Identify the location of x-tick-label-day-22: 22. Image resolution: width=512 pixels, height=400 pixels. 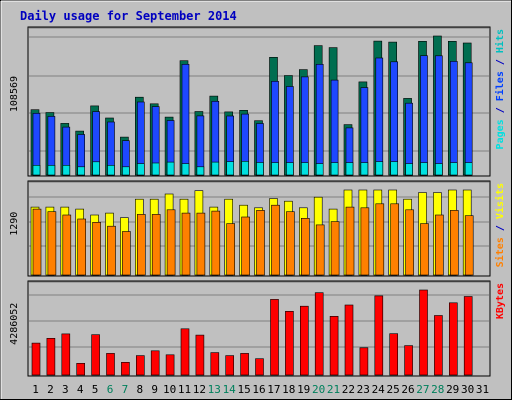
(348, 389).